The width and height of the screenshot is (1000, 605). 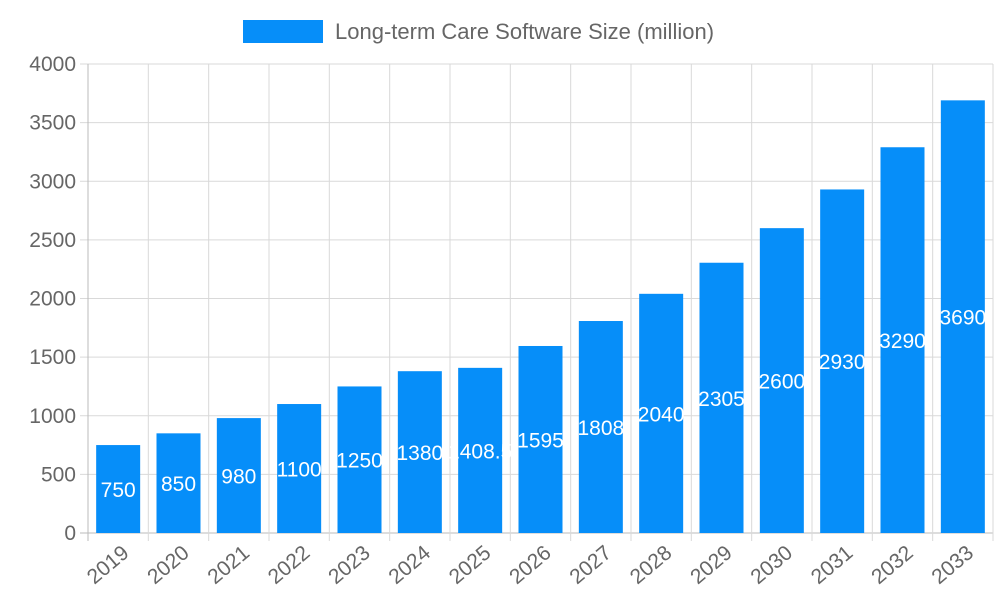 I want to click on data-label: 3290, so click(x=902, y=341).